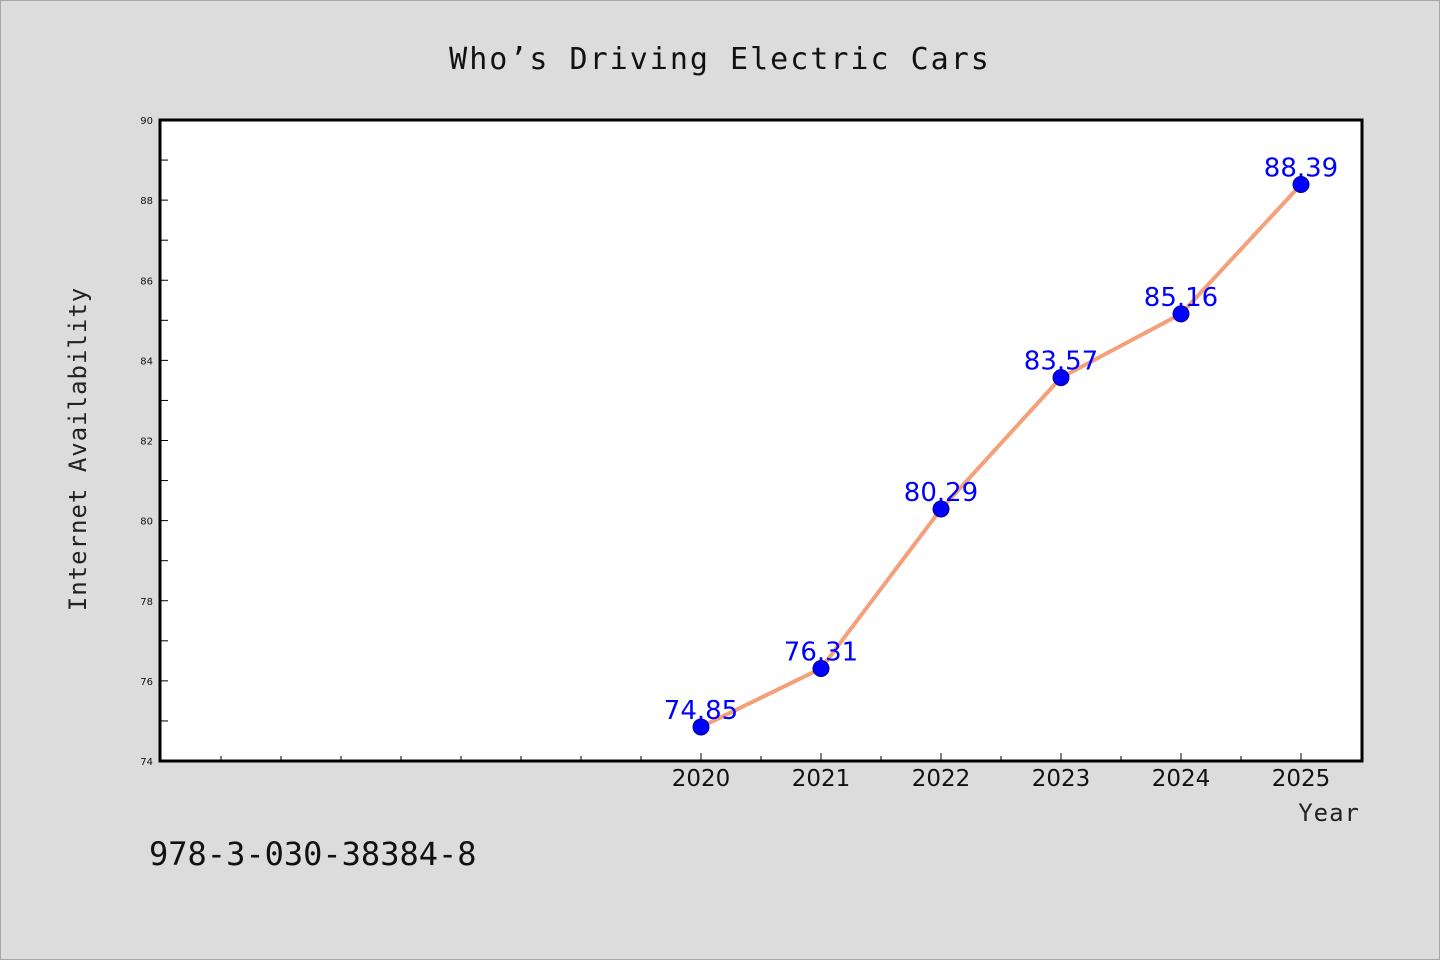 This screenshot has width=1440, height=960. I want to click on chart-title: Who’s Driving Electric Cars, so click(720, 59).